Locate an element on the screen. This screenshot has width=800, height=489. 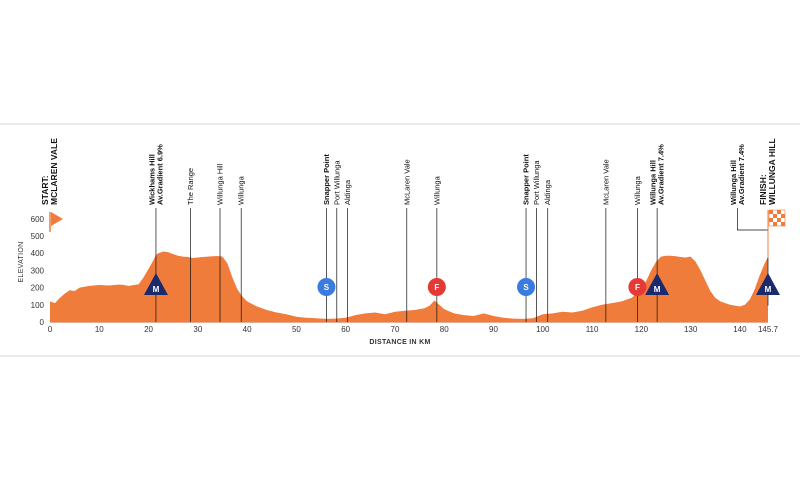
x-tick-label: 110 is located at coordinates (592, 329).